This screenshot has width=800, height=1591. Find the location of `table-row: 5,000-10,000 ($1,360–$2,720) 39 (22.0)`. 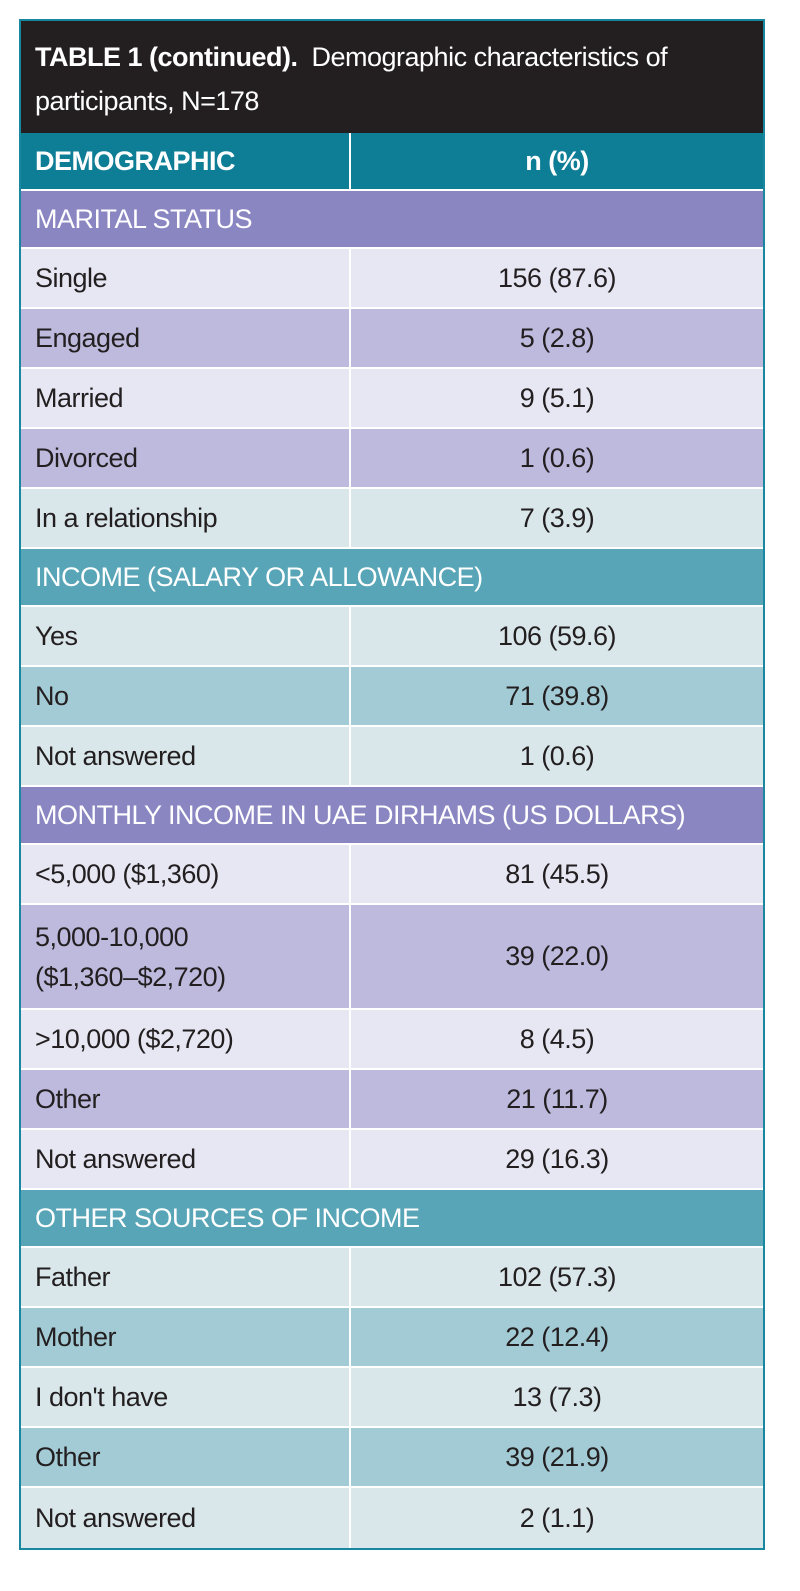

table-row: 5,000-10,000 ($1,360–$2,720) 39 (22.0) is located at coordinates (392, 957).